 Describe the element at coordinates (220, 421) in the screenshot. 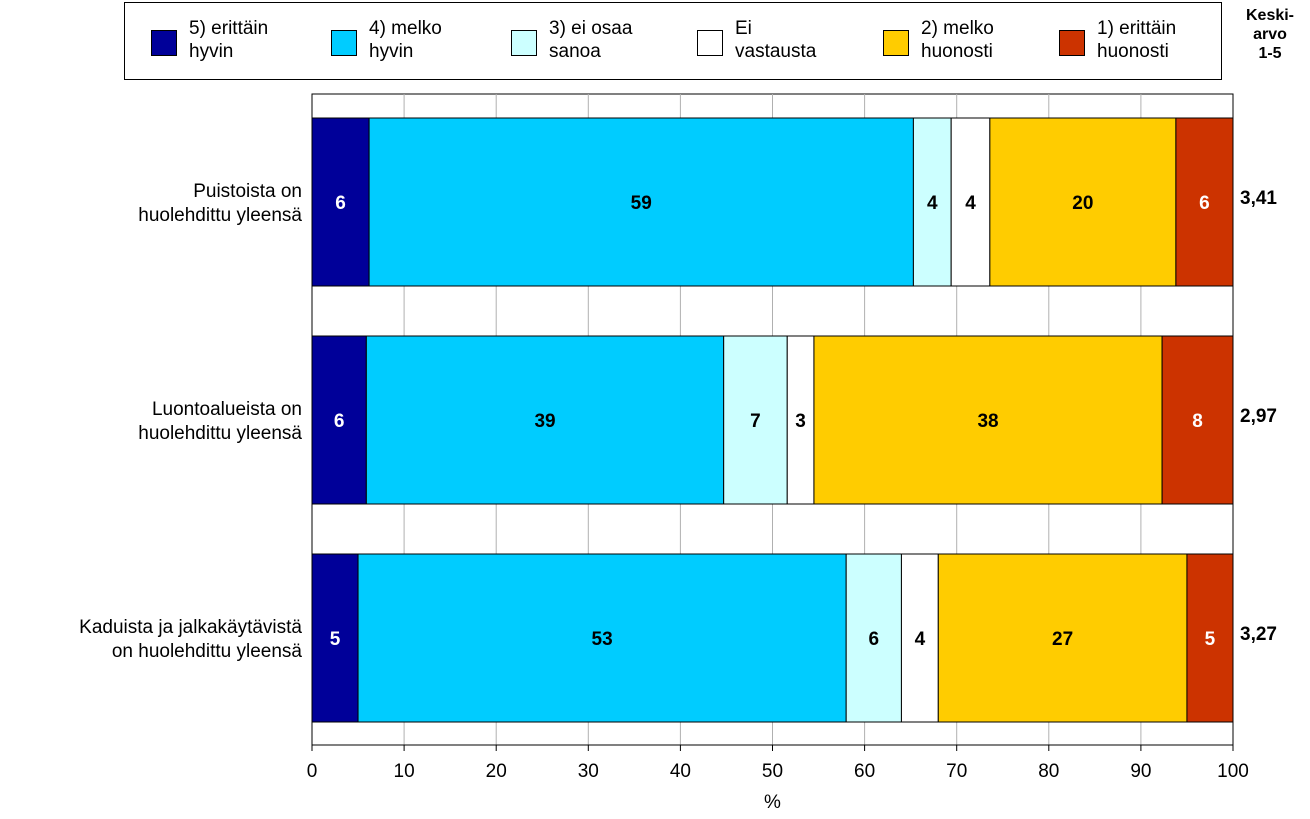

I see `category-label: Luontoalueista on huolehdittu yleensä` at that location.